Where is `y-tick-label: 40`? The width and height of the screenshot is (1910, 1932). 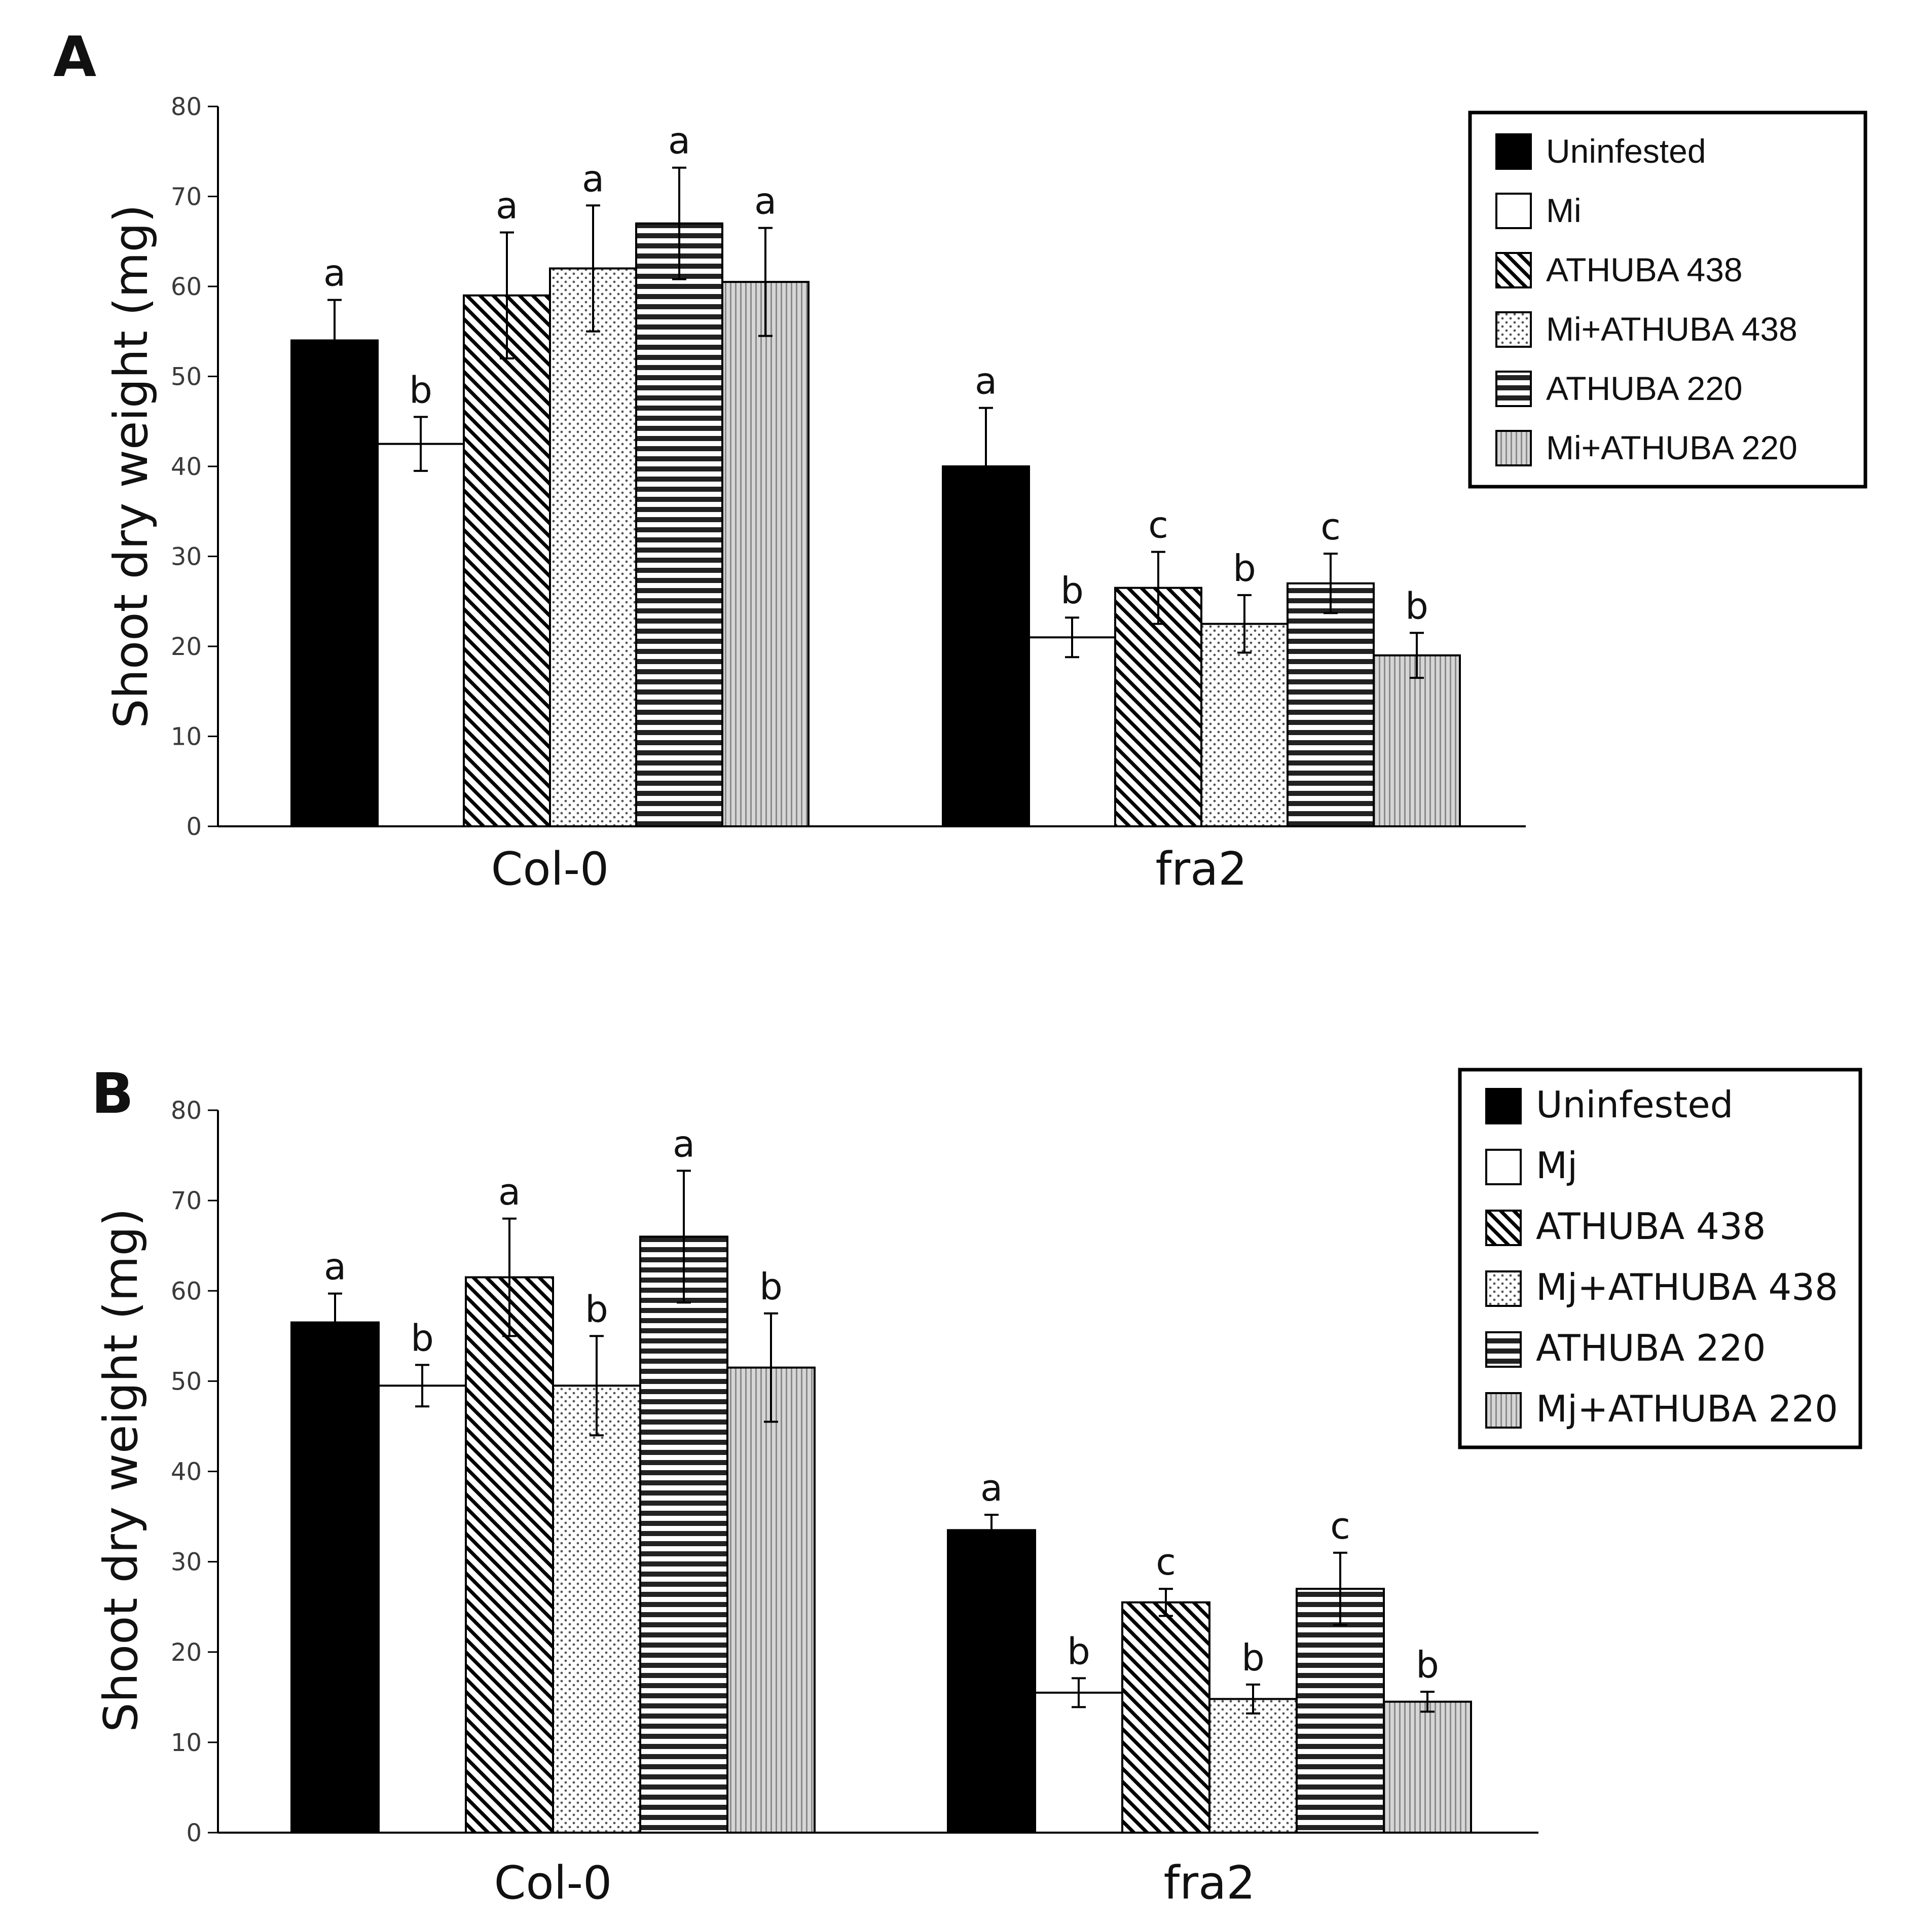
y-tick-label: 40 is located at coordinates (187, 1472).